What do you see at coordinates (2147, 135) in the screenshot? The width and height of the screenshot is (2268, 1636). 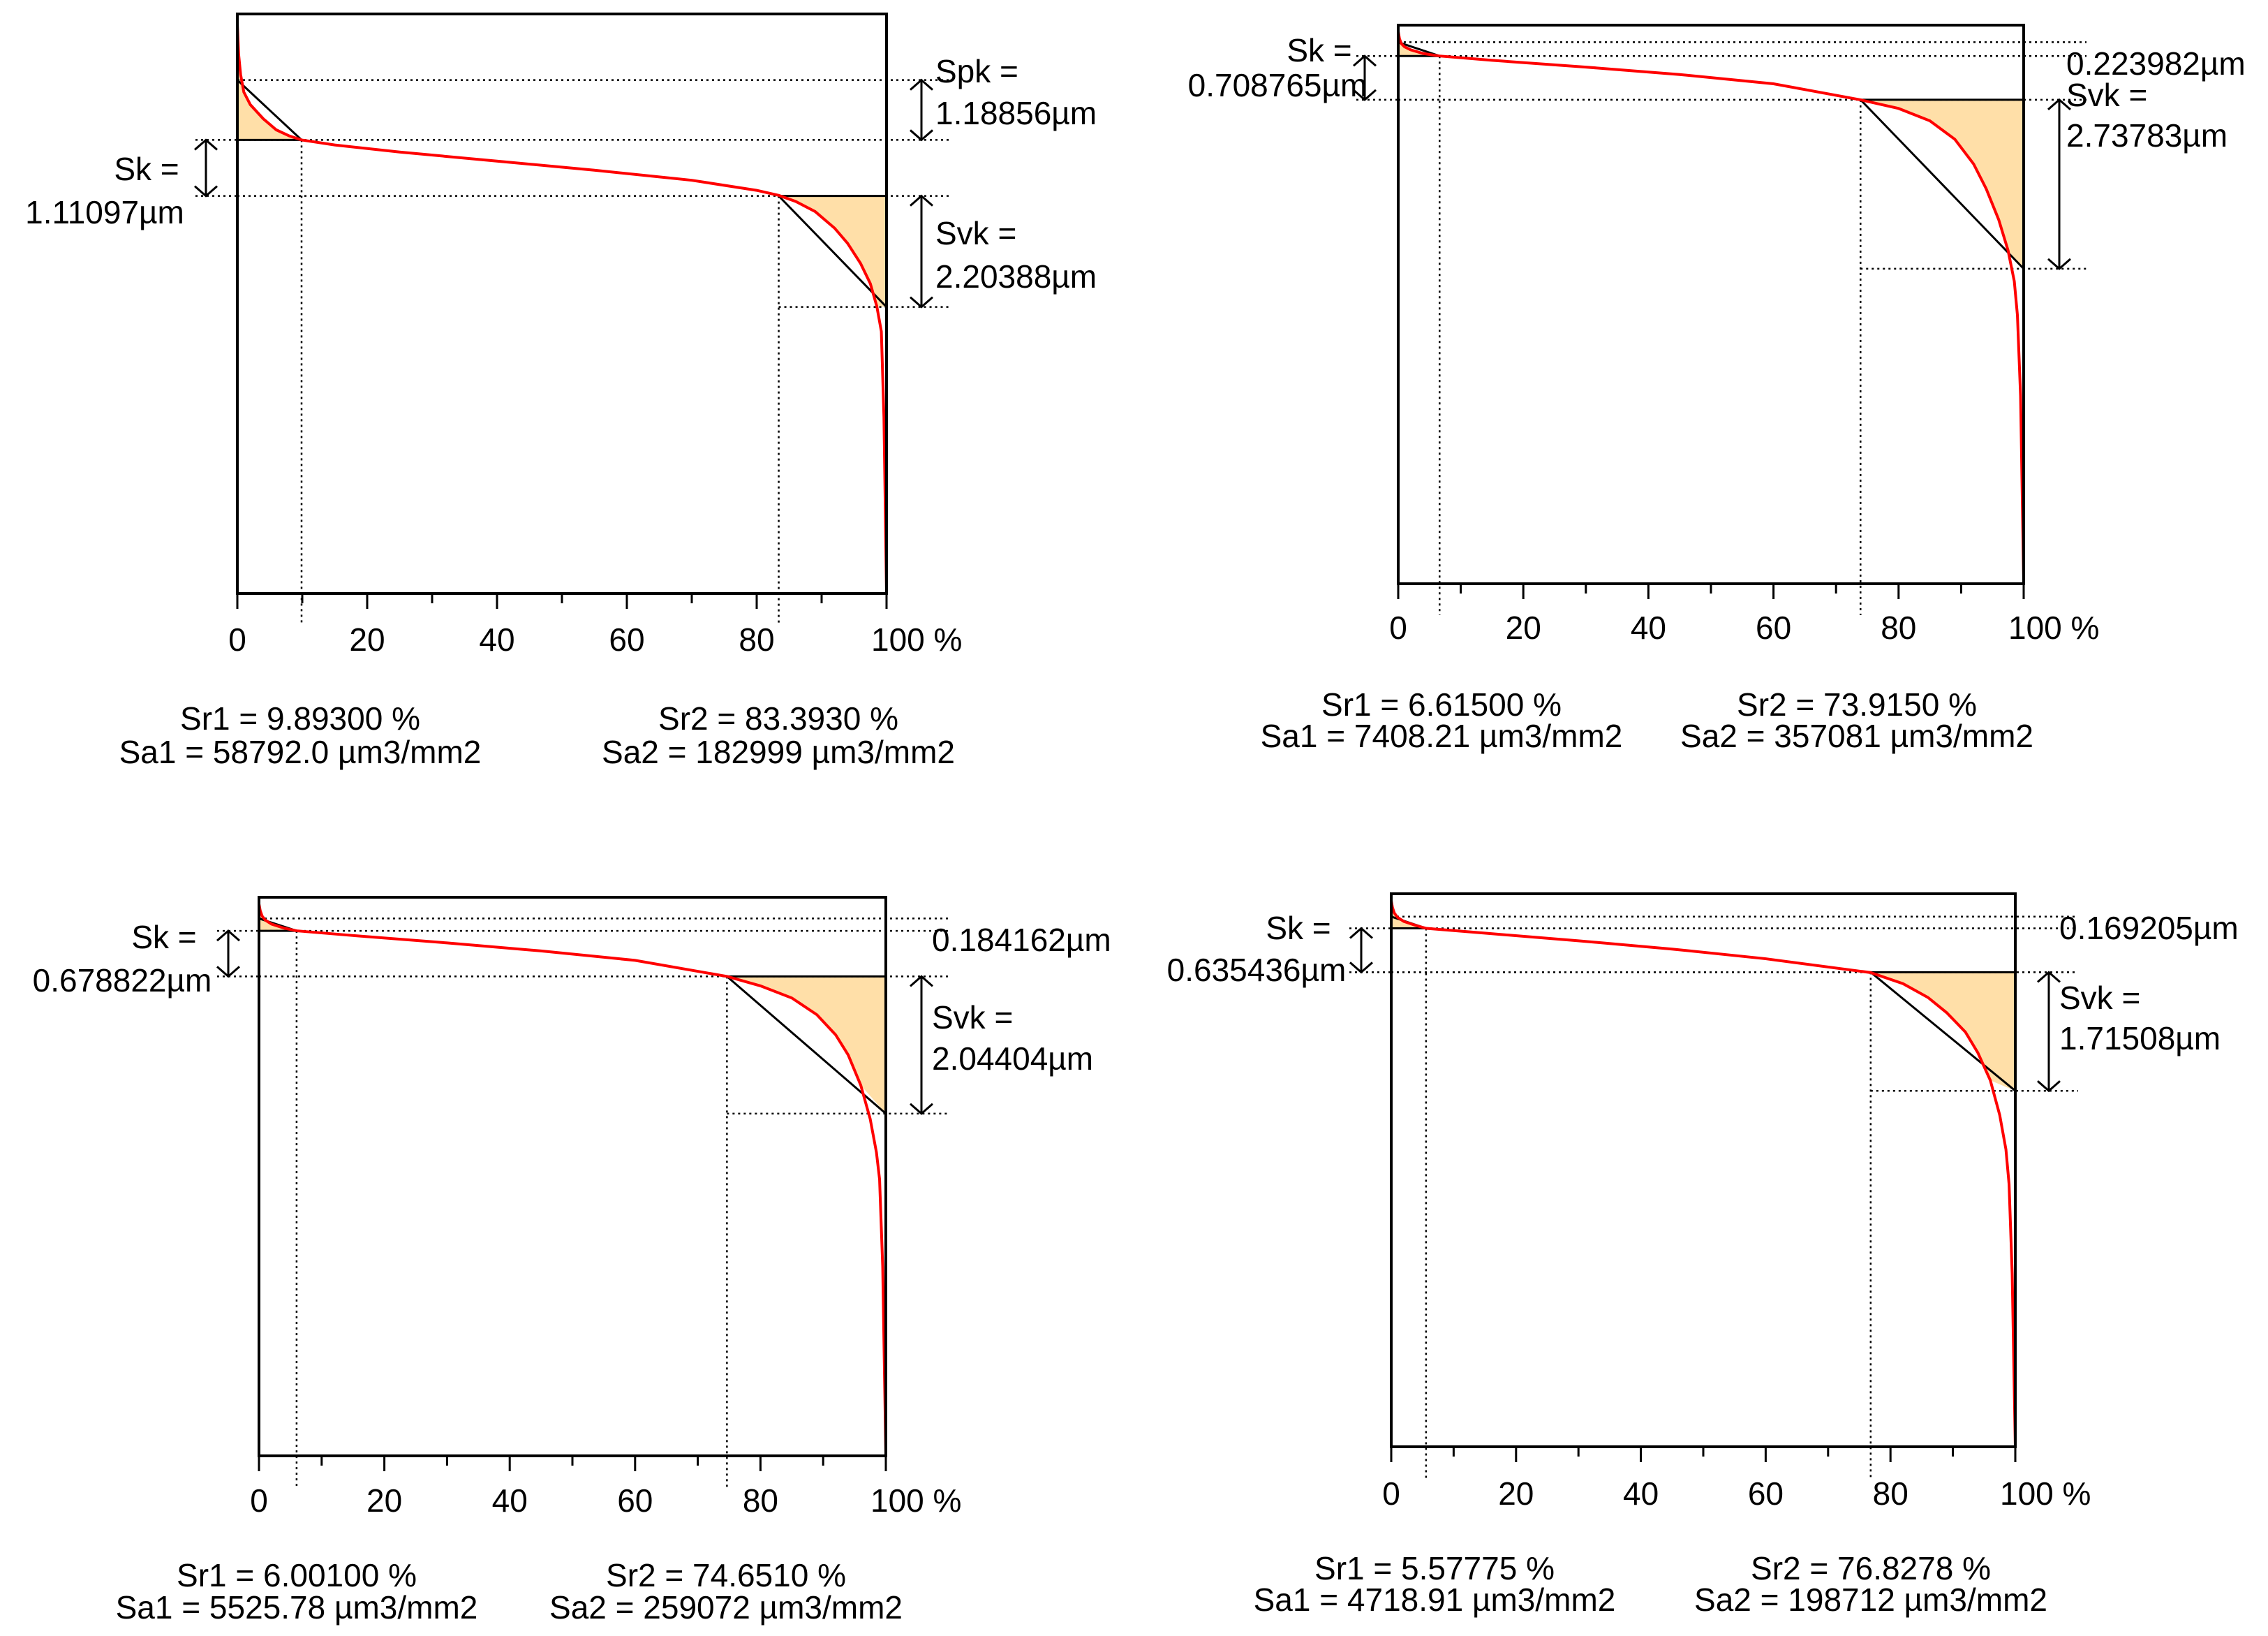 I see `svk-value: 2.73783µm` at bounding box center [2147, 135].